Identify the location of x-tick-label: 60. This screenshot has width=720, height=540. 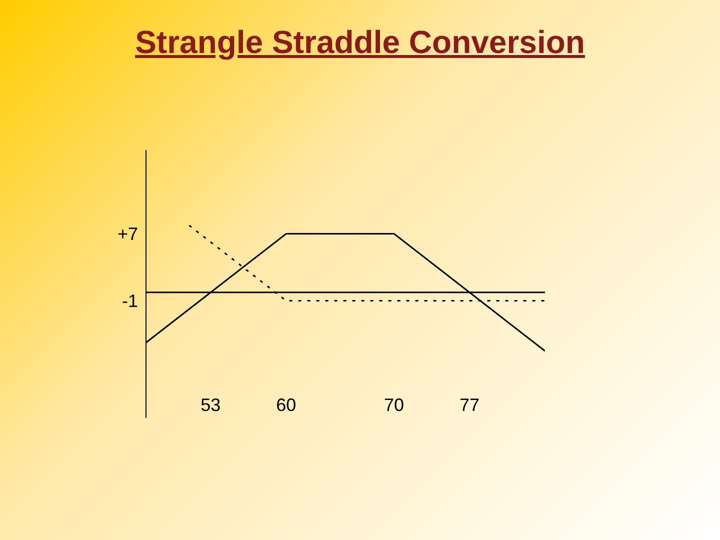
(286, 404).